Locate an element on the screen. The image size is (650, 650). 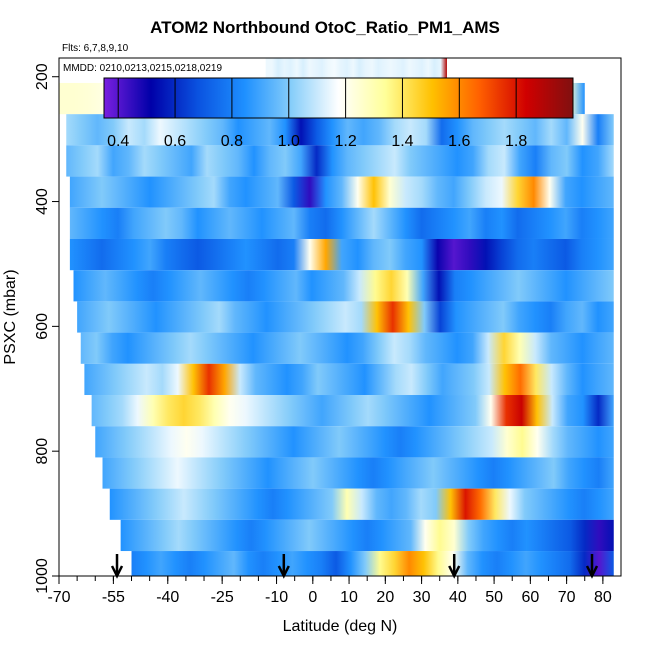
x-tick-label: 30 is located at coordinates (422, 597).